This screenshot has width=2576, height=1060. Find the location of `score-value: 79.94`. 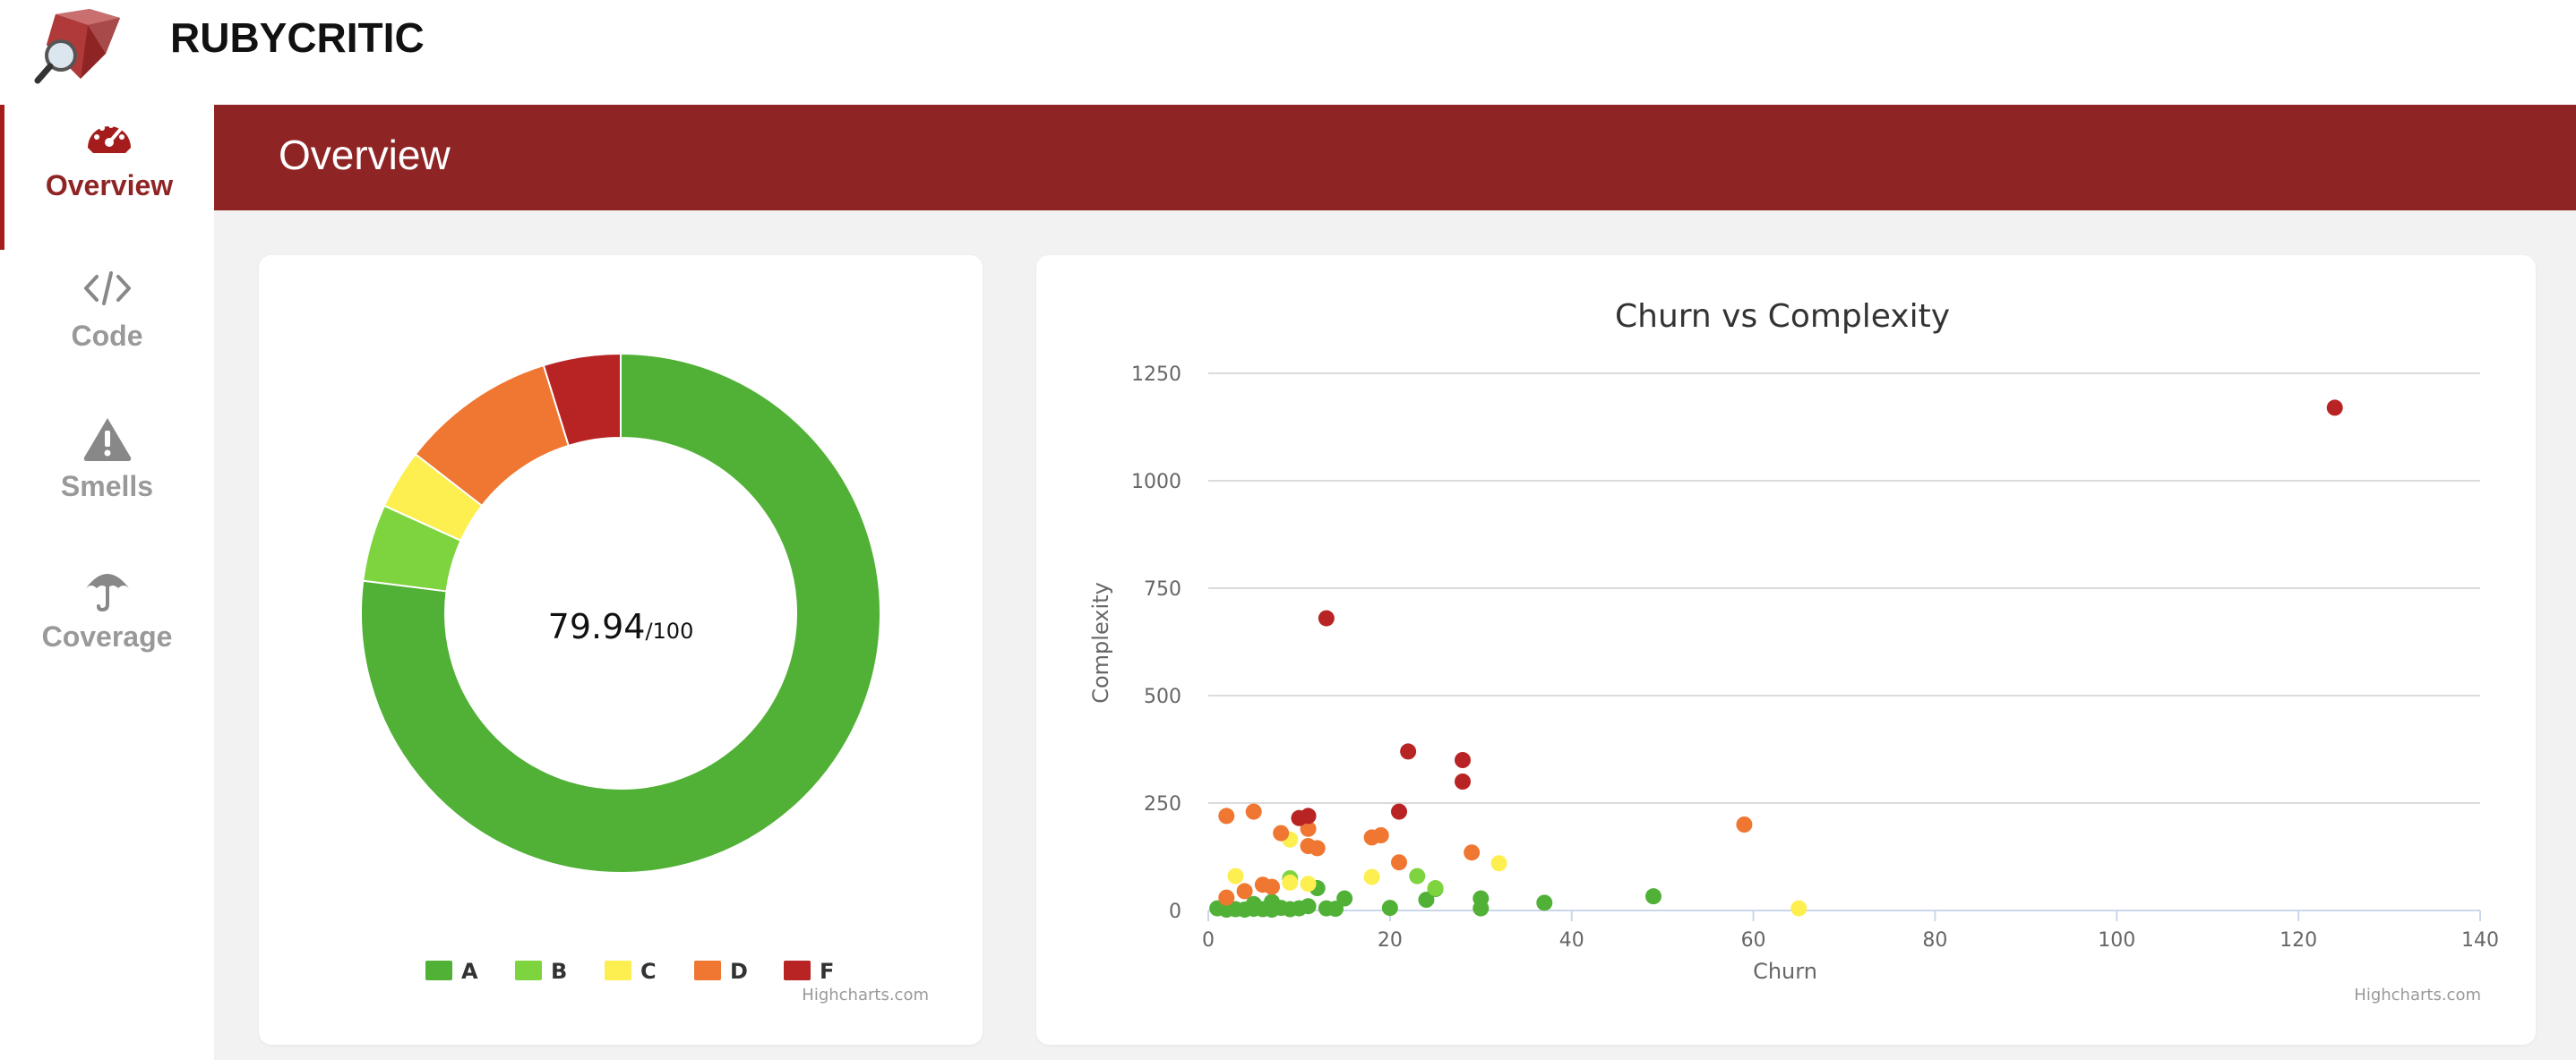

score-value: 79.94 is located at coordinates (597, 626).